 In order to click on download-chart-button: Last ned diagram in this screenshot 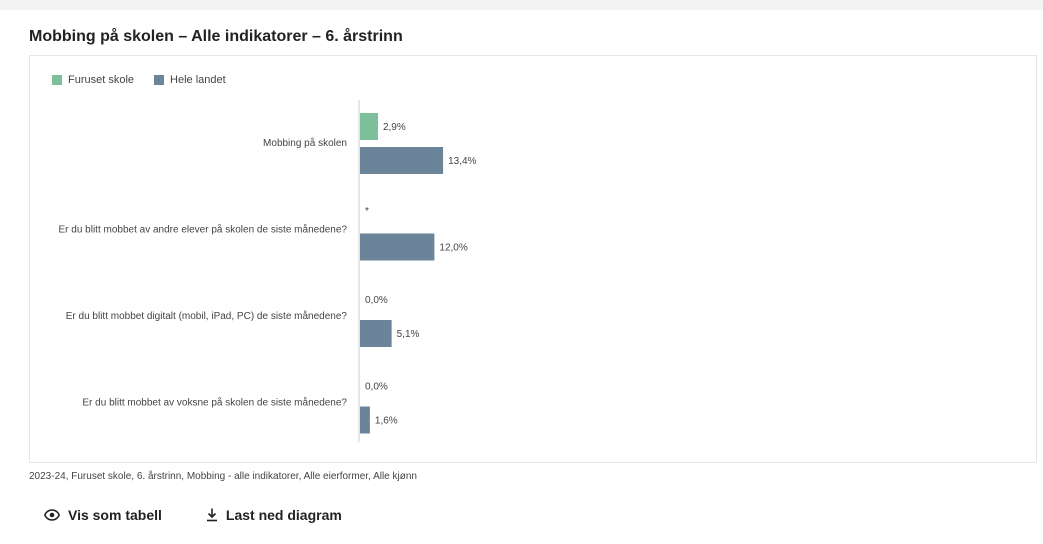, I will do `click(274, 515)`.